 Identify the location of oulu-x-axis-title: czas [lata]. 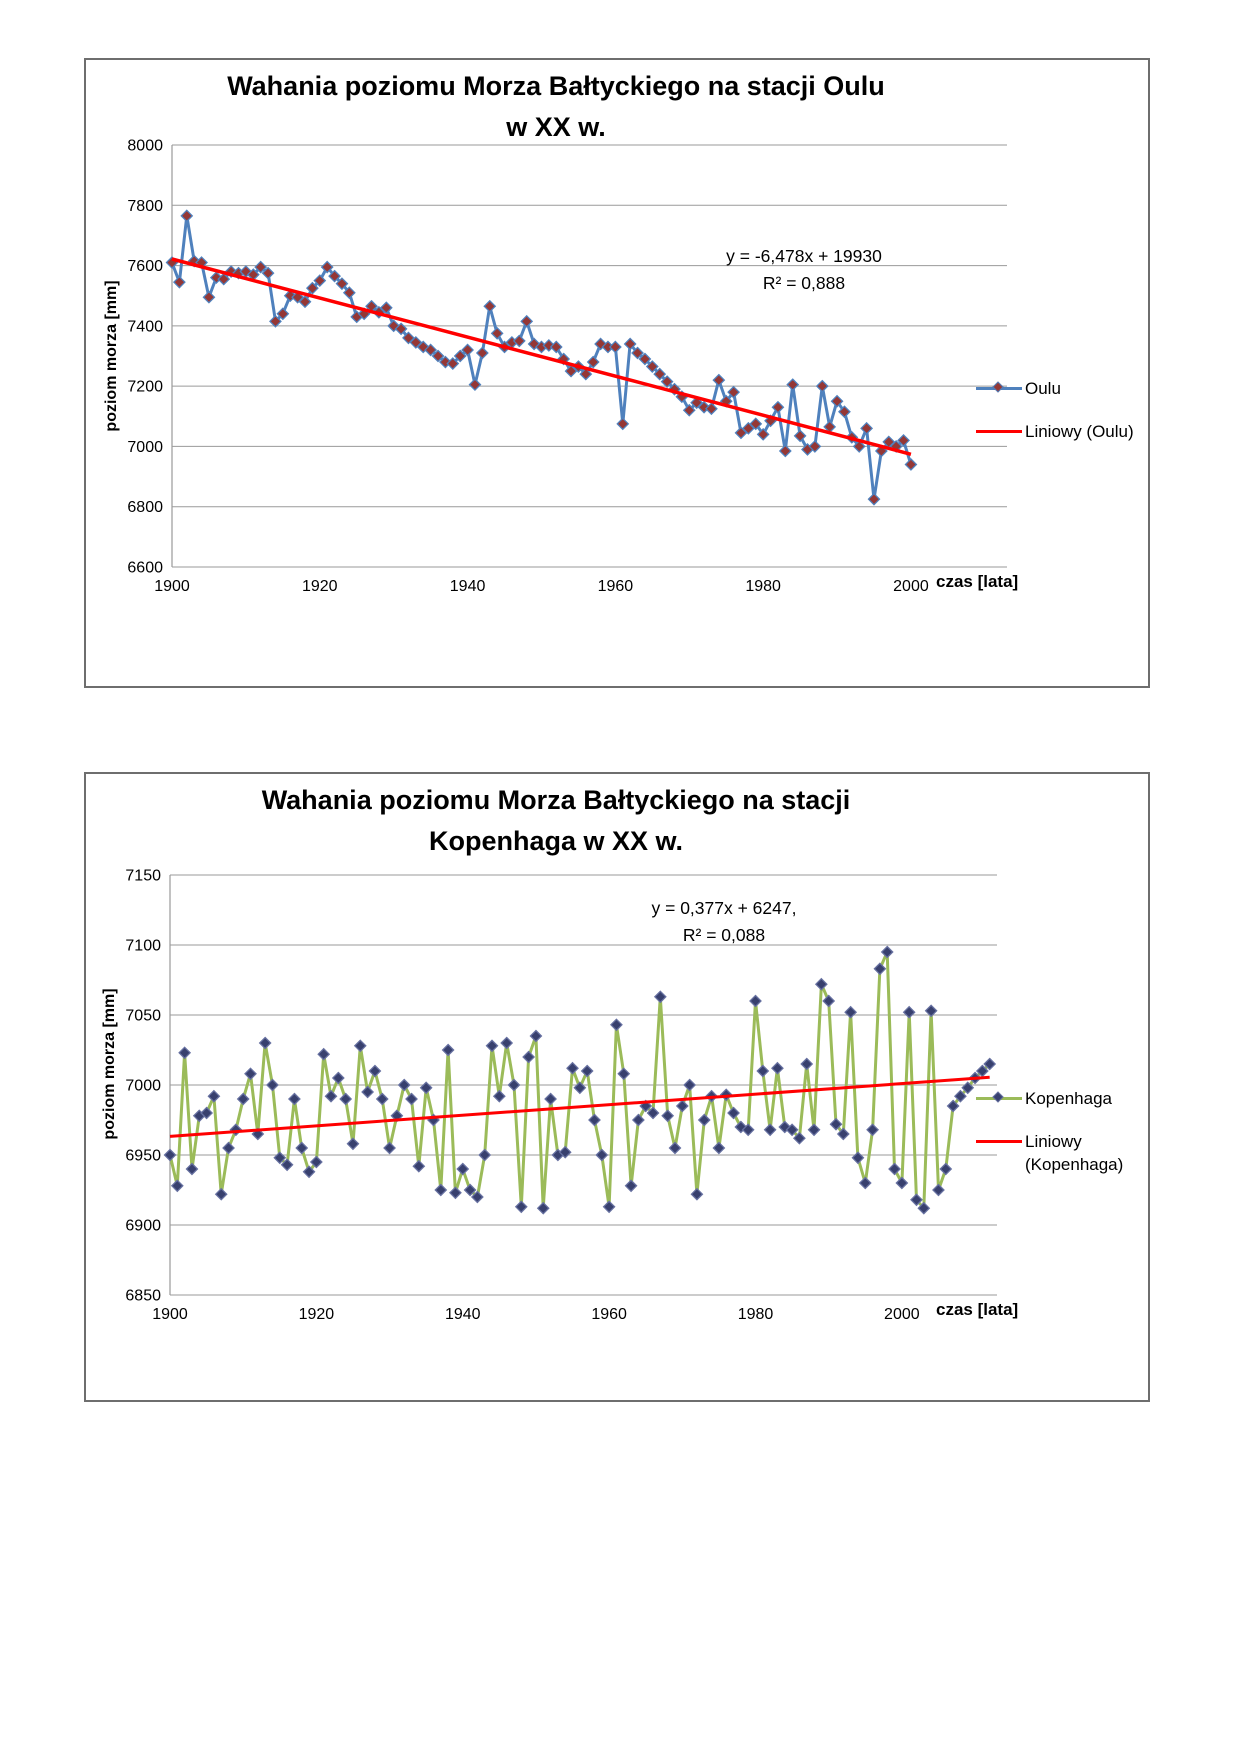
(977, 581).